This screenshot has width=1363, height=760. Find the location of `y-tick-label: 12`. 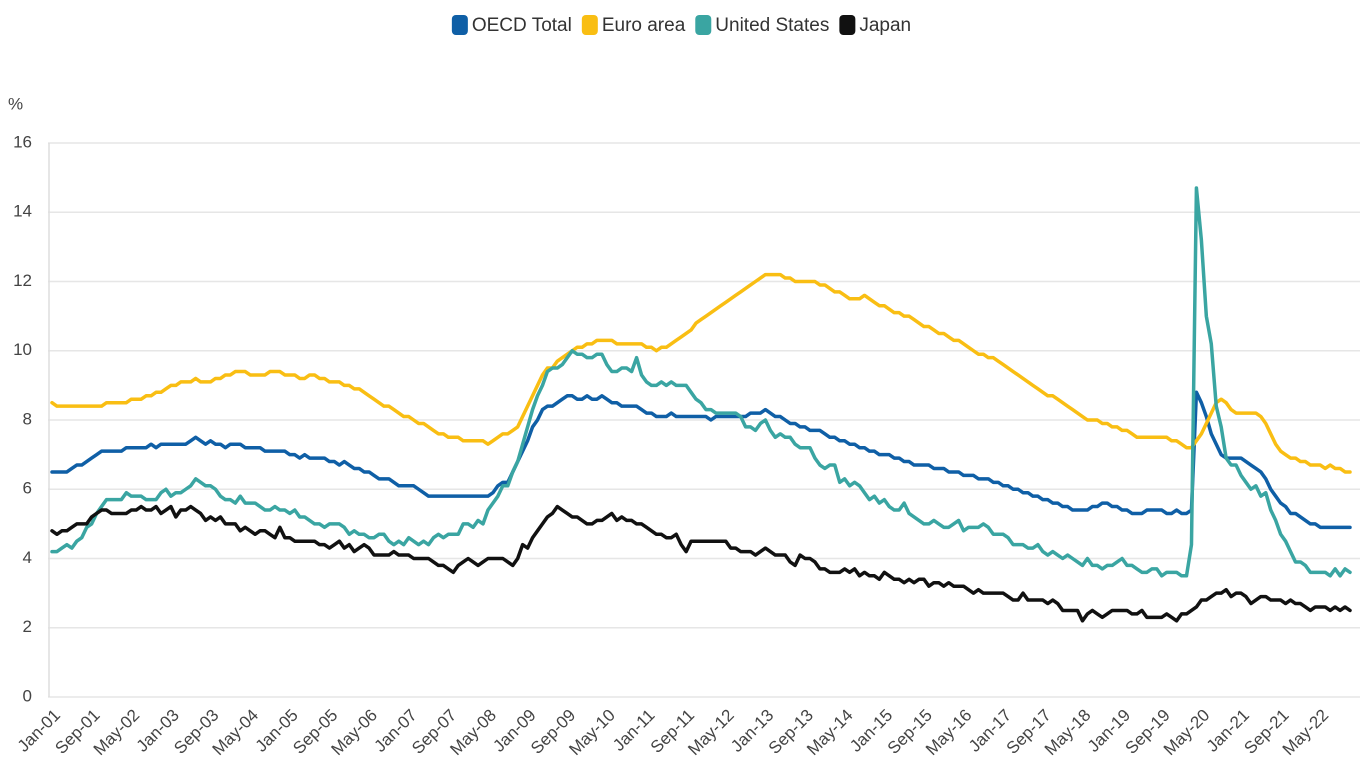

y-tick-label: 12 is located at coordinates (22, 280).